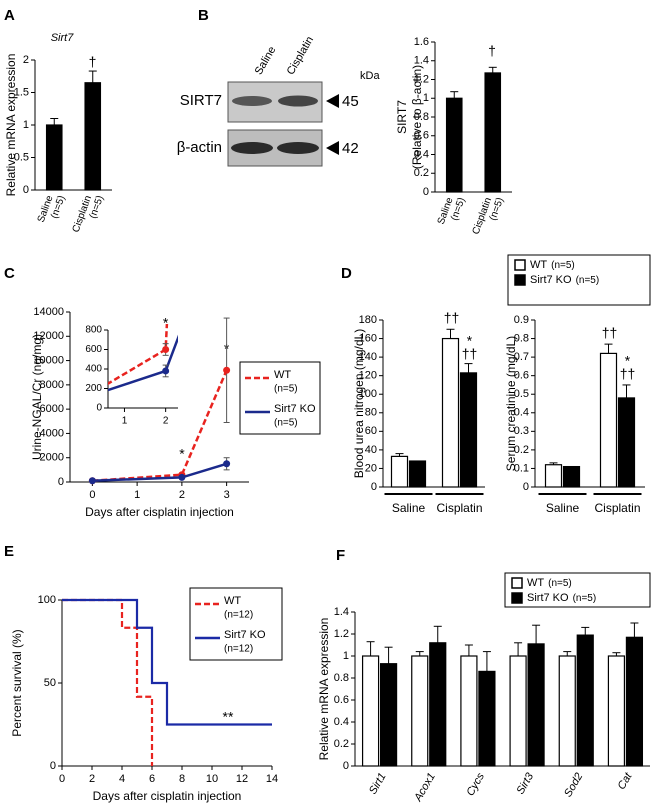 This screenshot has height=811, width=660. Describe the element at coordinates (52, 458) in the screenshot. I see `y-tick-label: 2000` at that location.